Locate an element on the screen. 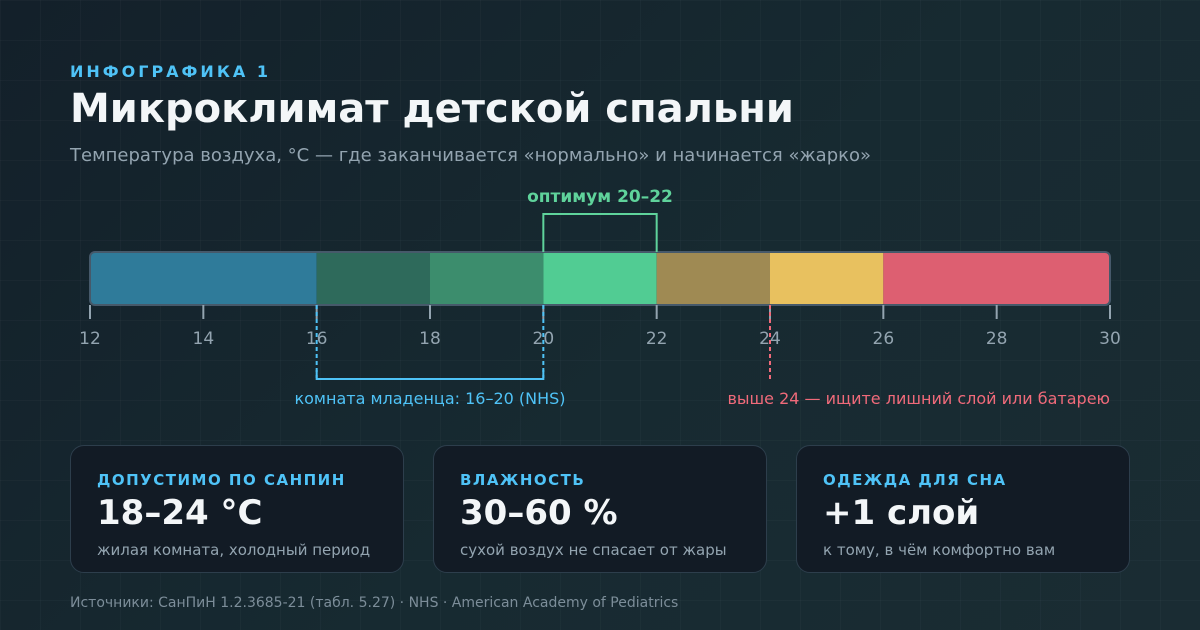 This screenshot has height=630, width=1200. eyebrow: ИНФОГРАФИКА 1 is located at coordinates (170, 71).